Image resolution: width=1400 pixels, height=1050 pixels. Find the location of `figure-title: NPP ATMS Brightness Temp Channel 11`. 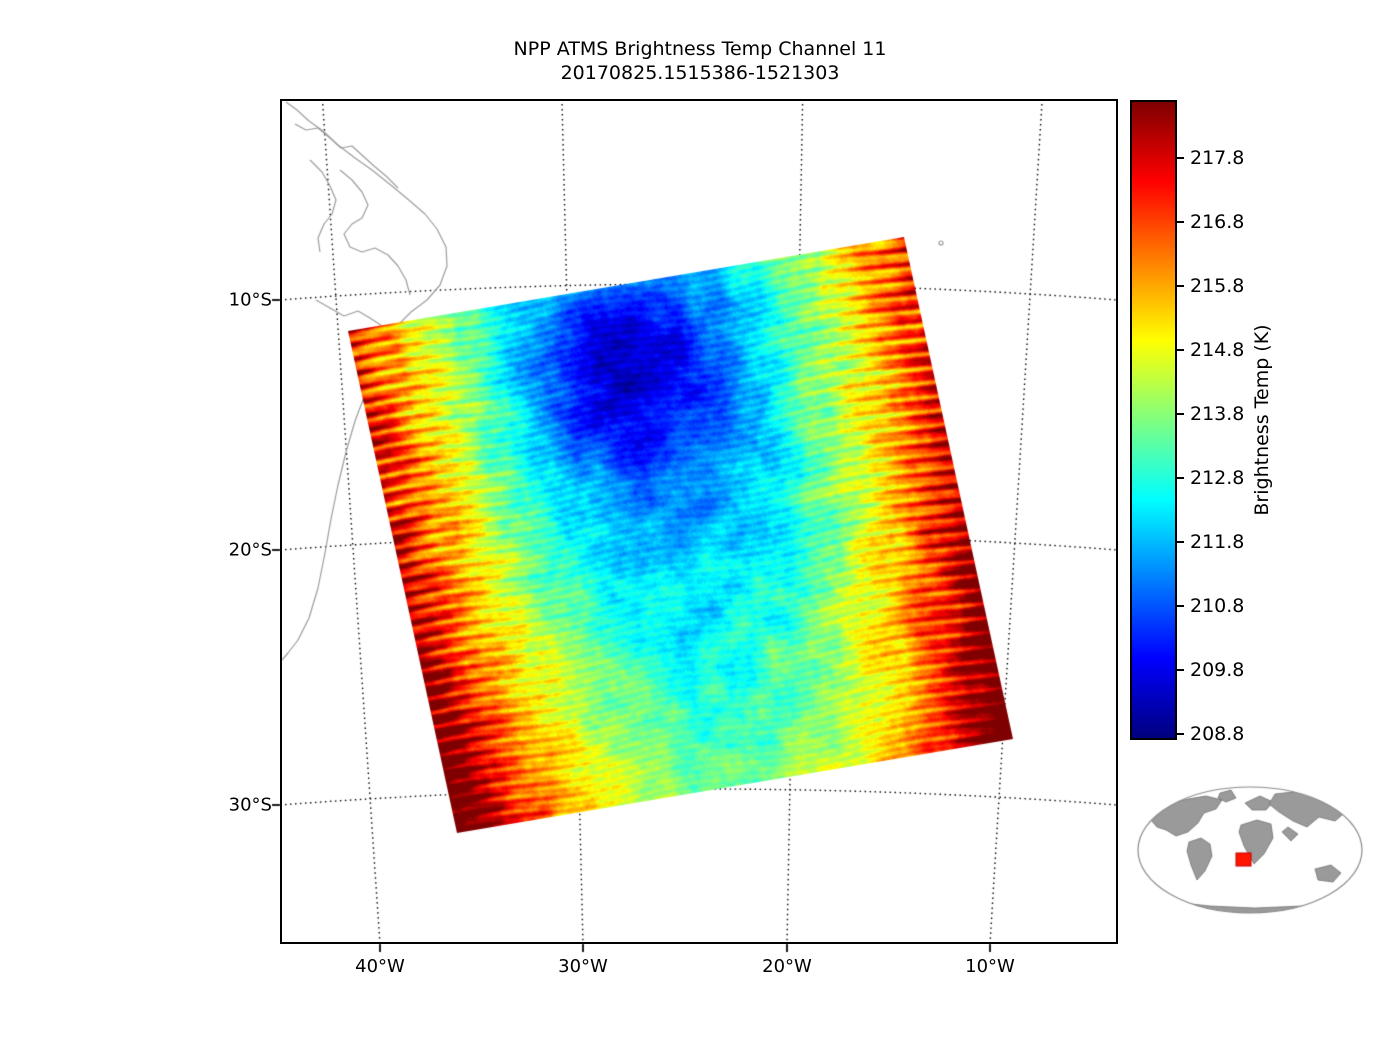

figure-title: NPP ATMS Brightness Temp Channel 11 is located at coordinates (700, 49).